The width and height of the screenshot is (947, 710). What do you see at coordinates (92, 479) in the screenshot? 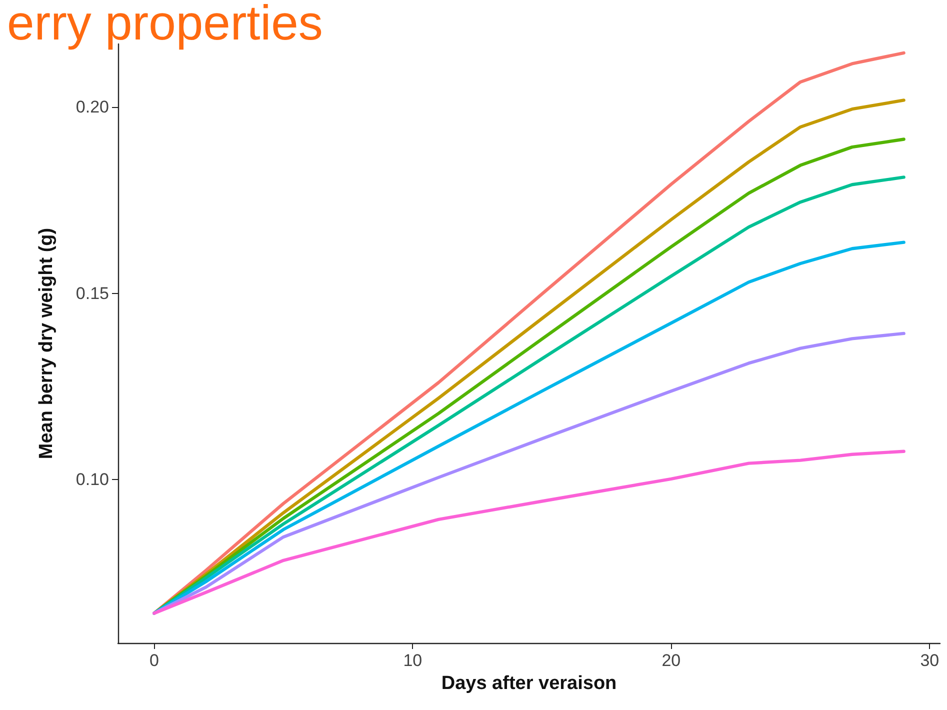
I see `y-tick-label: 0.10` at bounding box center [92, 479].